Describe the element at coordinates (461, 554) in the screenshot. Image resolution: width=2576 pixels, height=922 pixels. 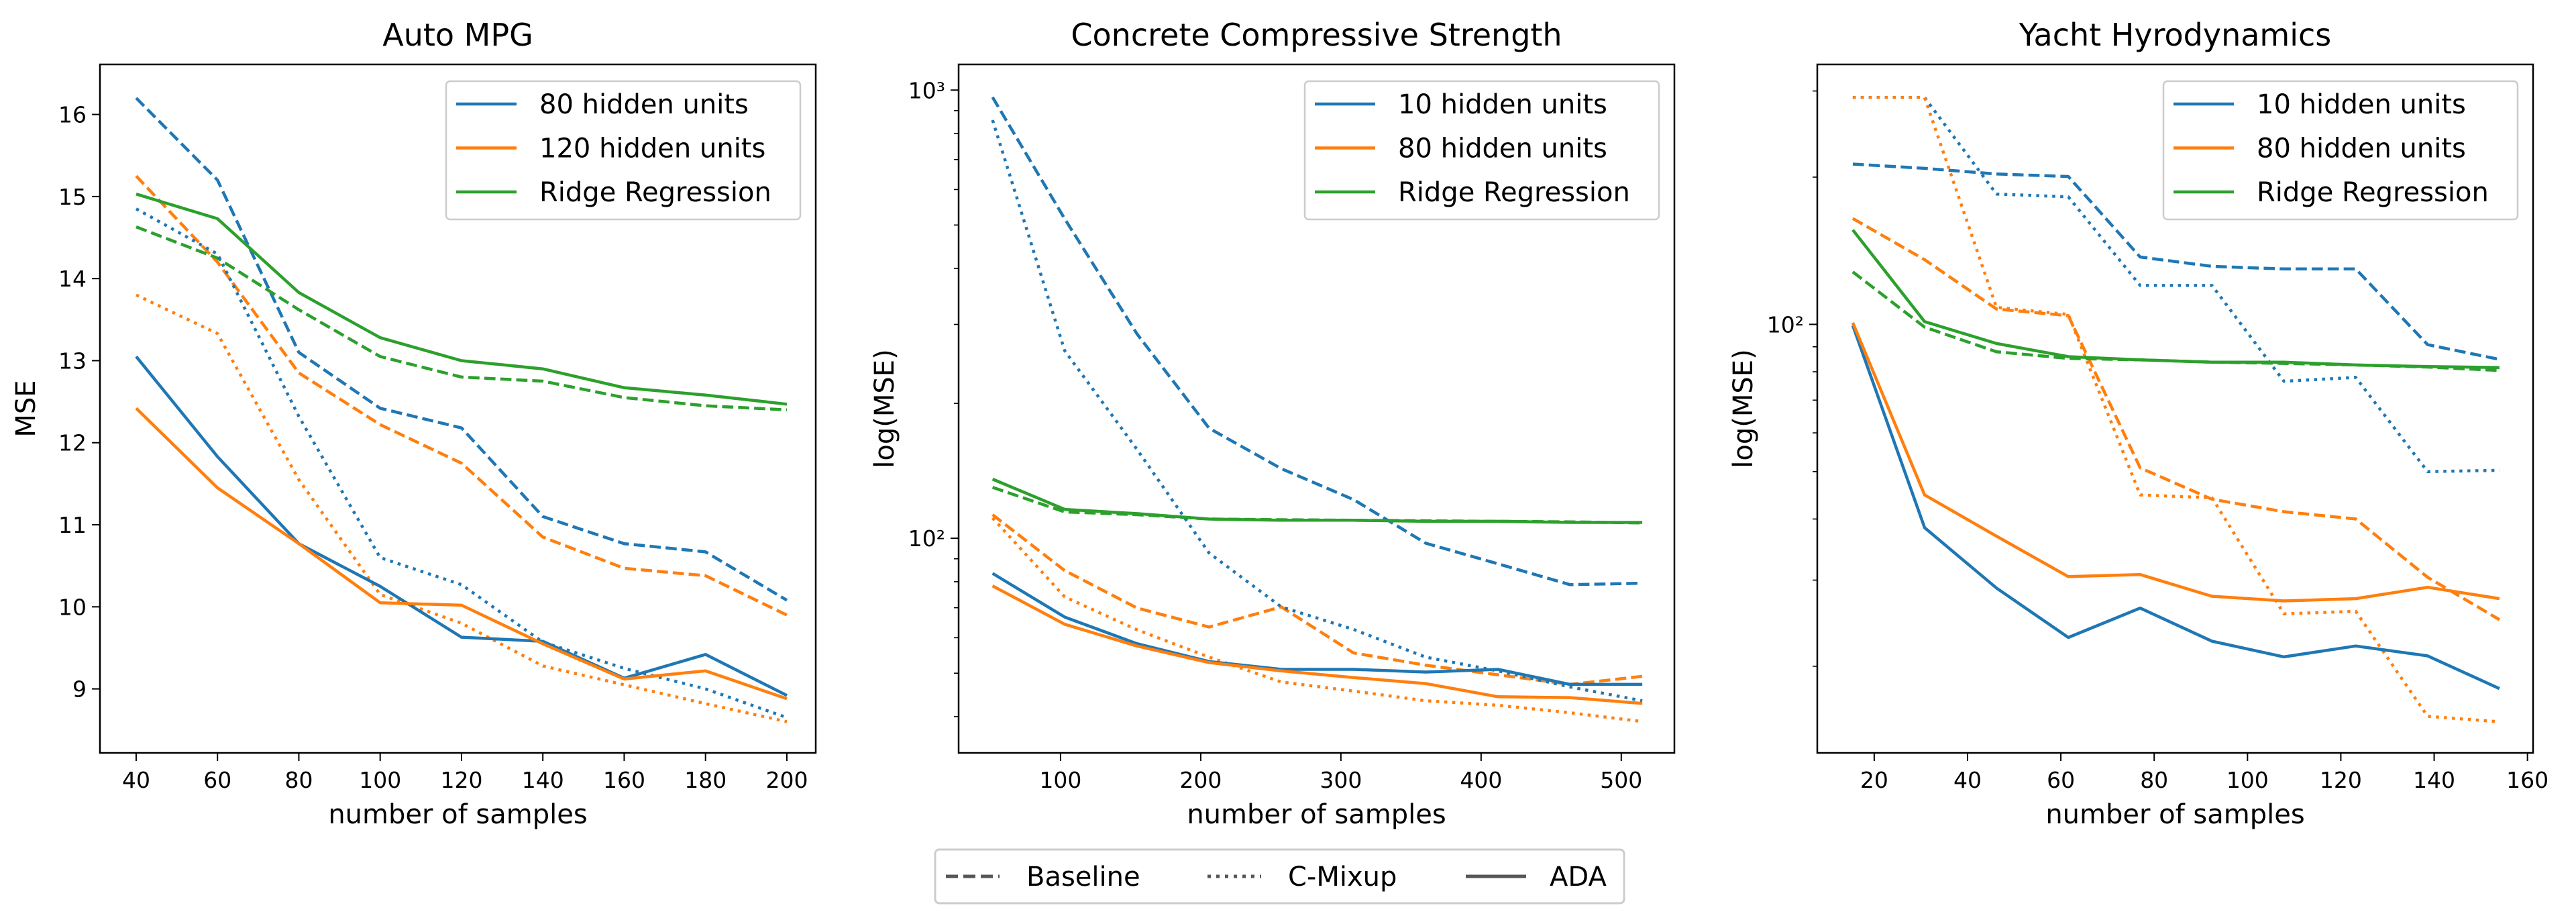
I see `series-line-120-hidden-units-ada` at that location.